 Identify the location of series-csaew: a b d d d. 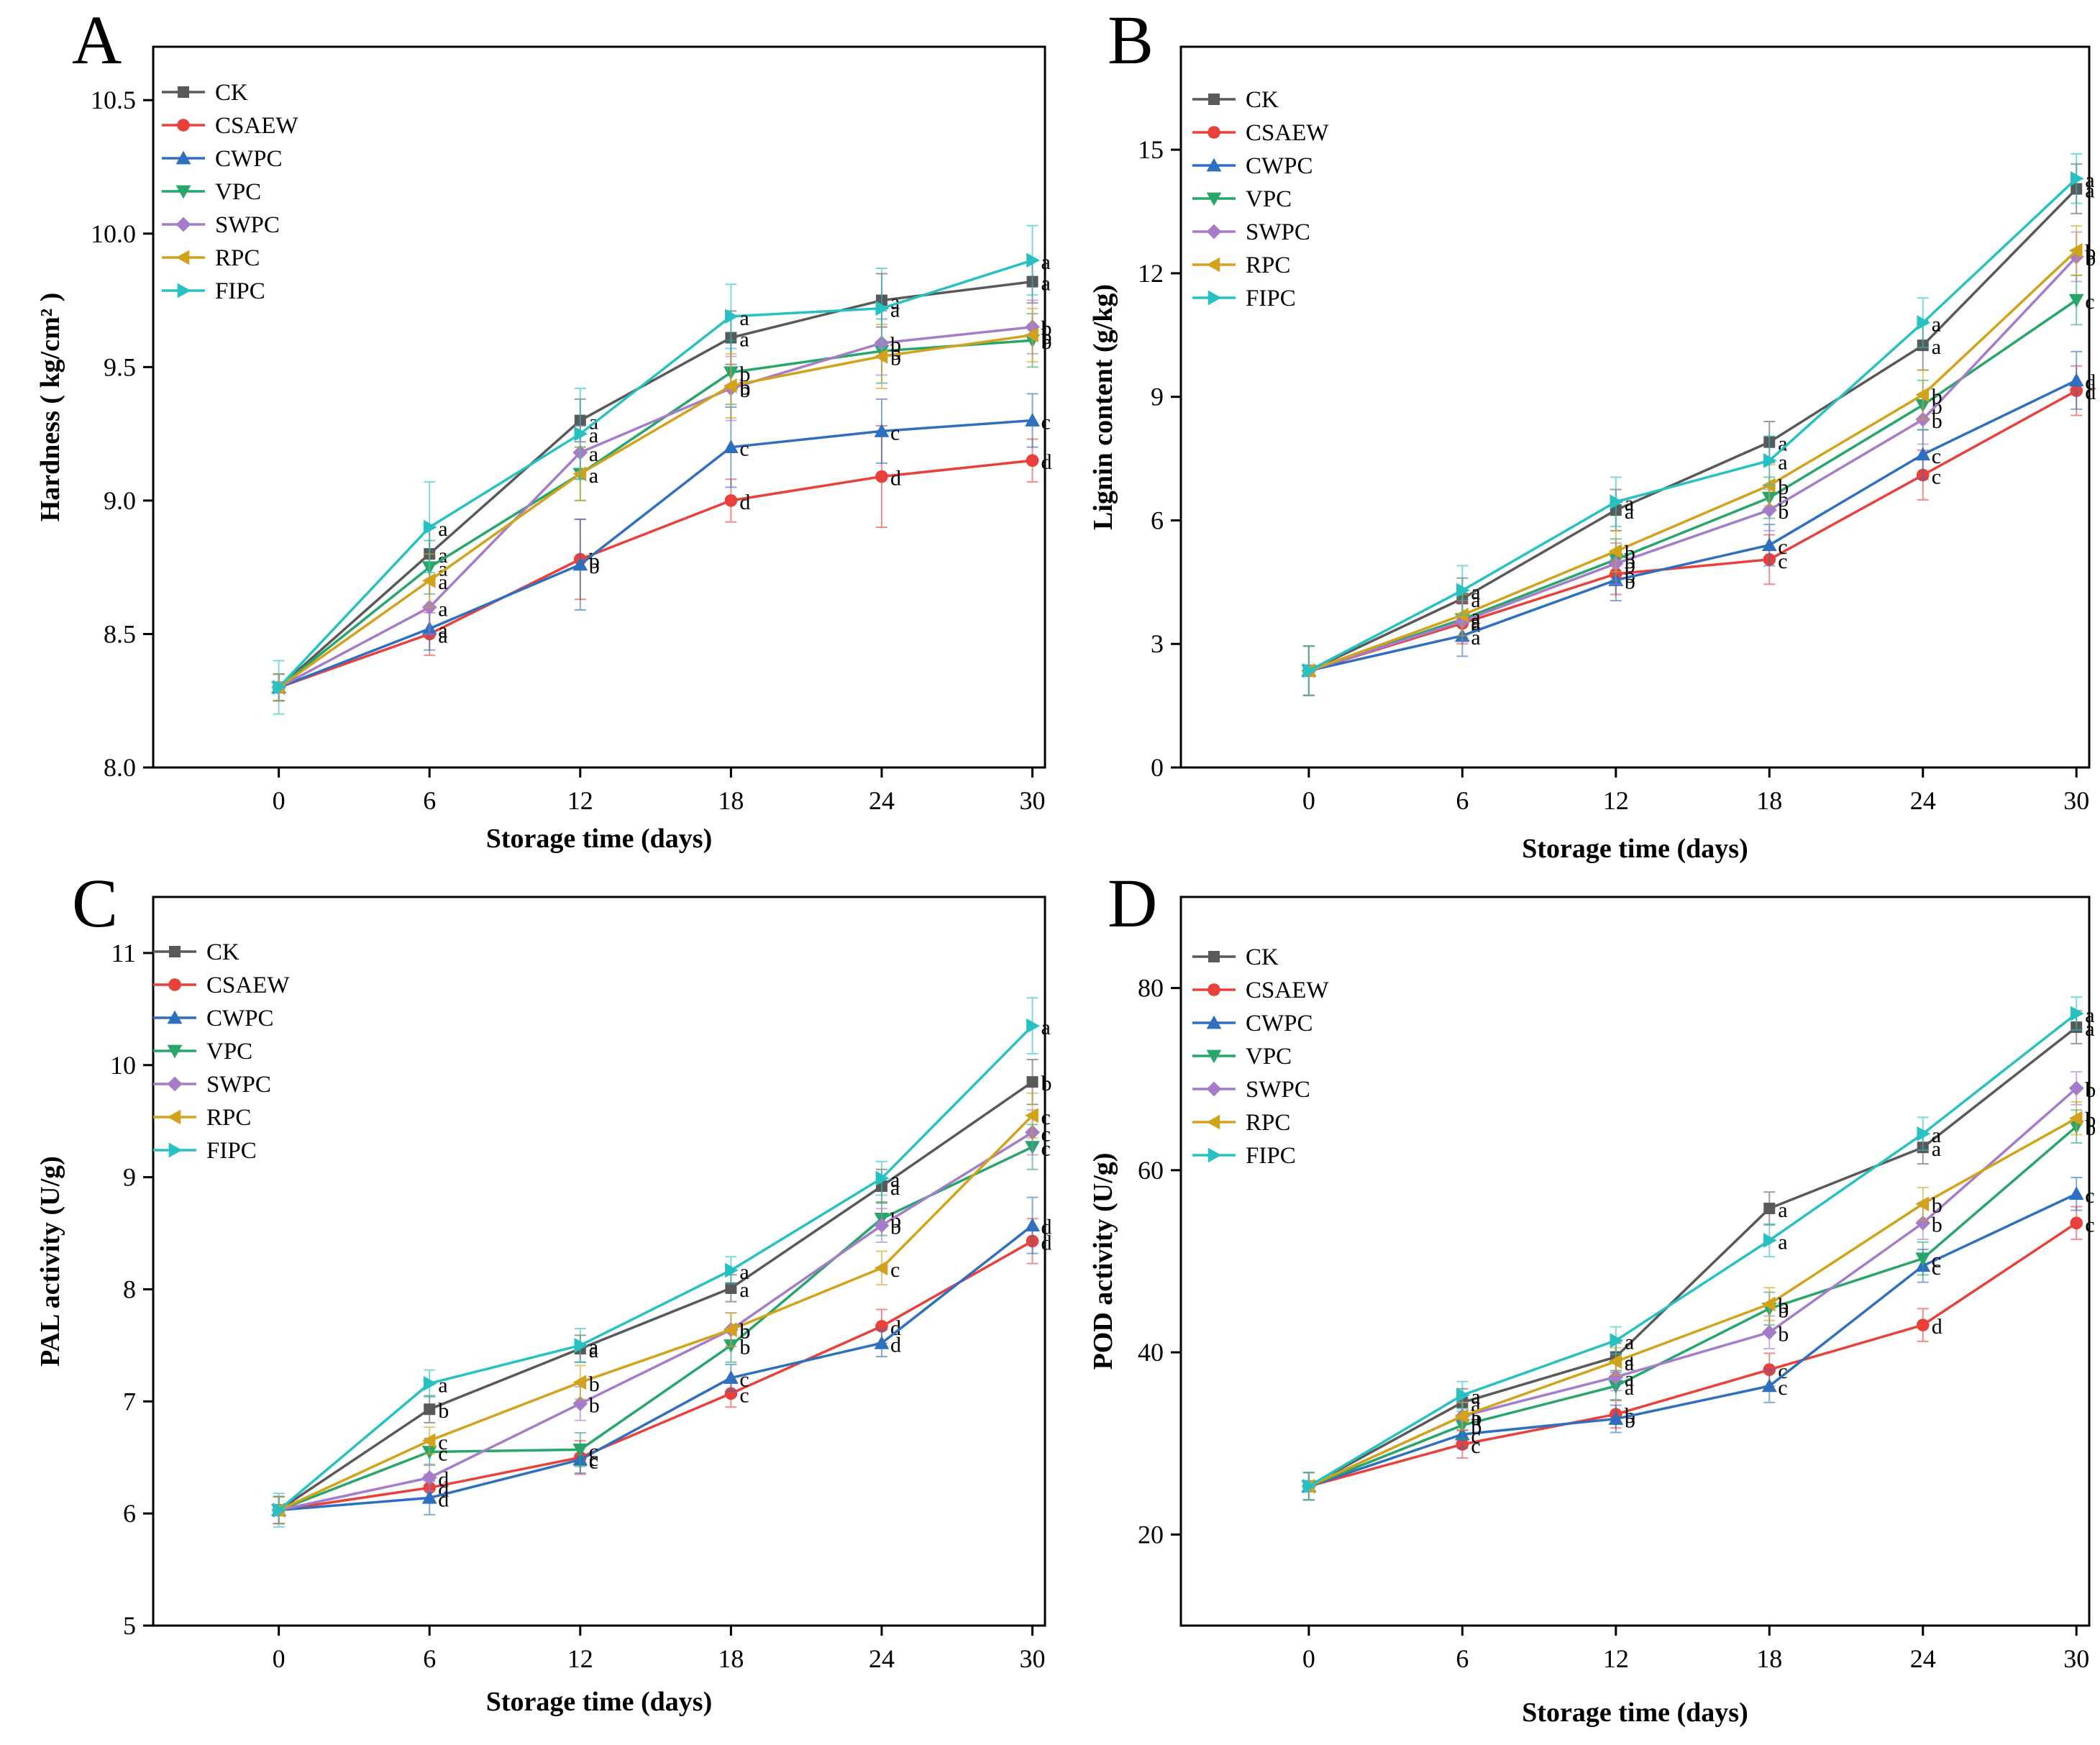
(662, 563).